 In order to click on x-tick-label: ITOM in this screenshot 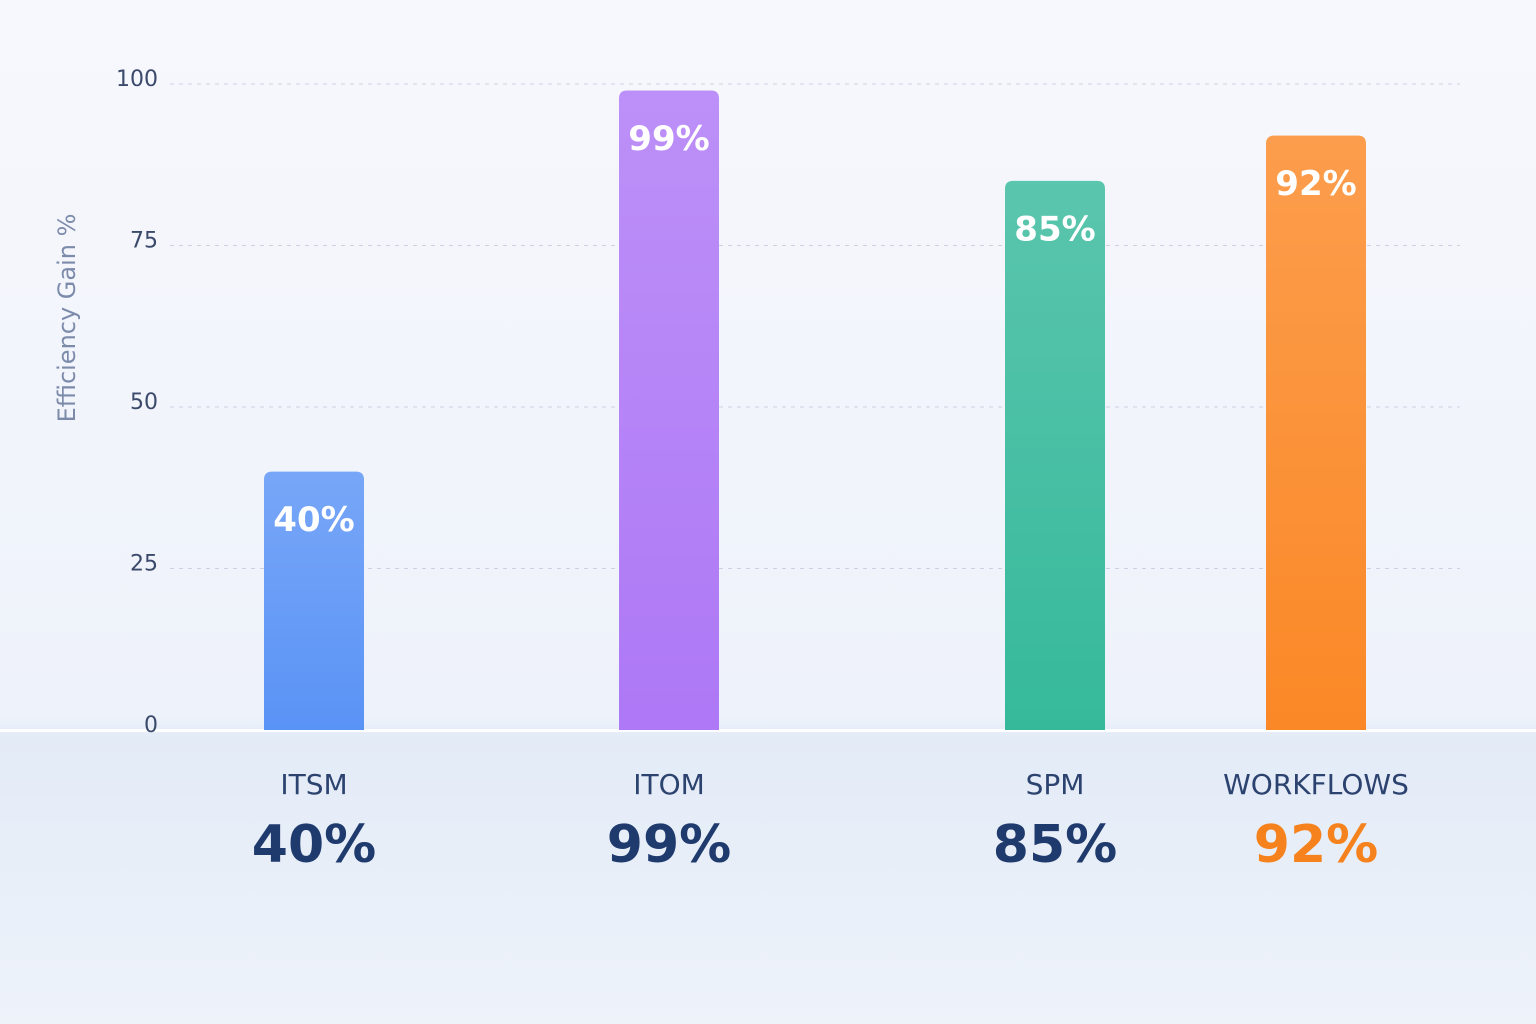, I will do `click(669, 784)`.